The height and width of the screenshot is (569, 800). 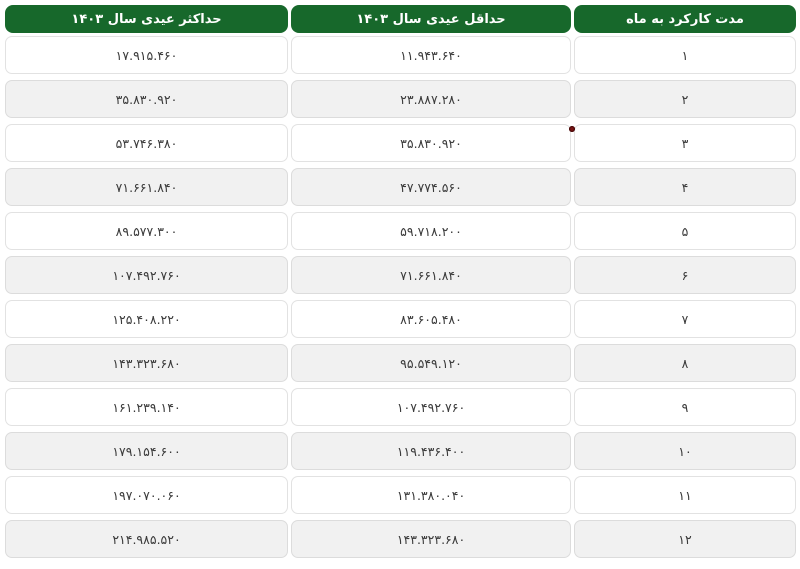 I want to click on max-eidi-cell: ۸۹.۵۷۷.۳۰۰, so click(x=146, y=231).